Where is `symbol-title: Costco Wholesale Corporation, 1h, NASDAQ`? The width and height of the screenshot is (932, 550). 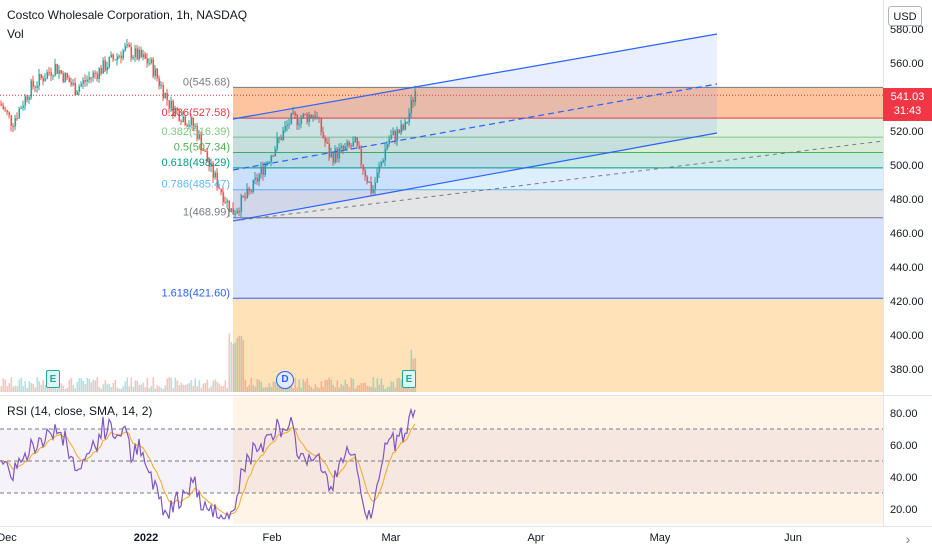
symbol-title: Costco Wholesale Corporation, 1h, NASDAQ is located at coordinates (127, 15).